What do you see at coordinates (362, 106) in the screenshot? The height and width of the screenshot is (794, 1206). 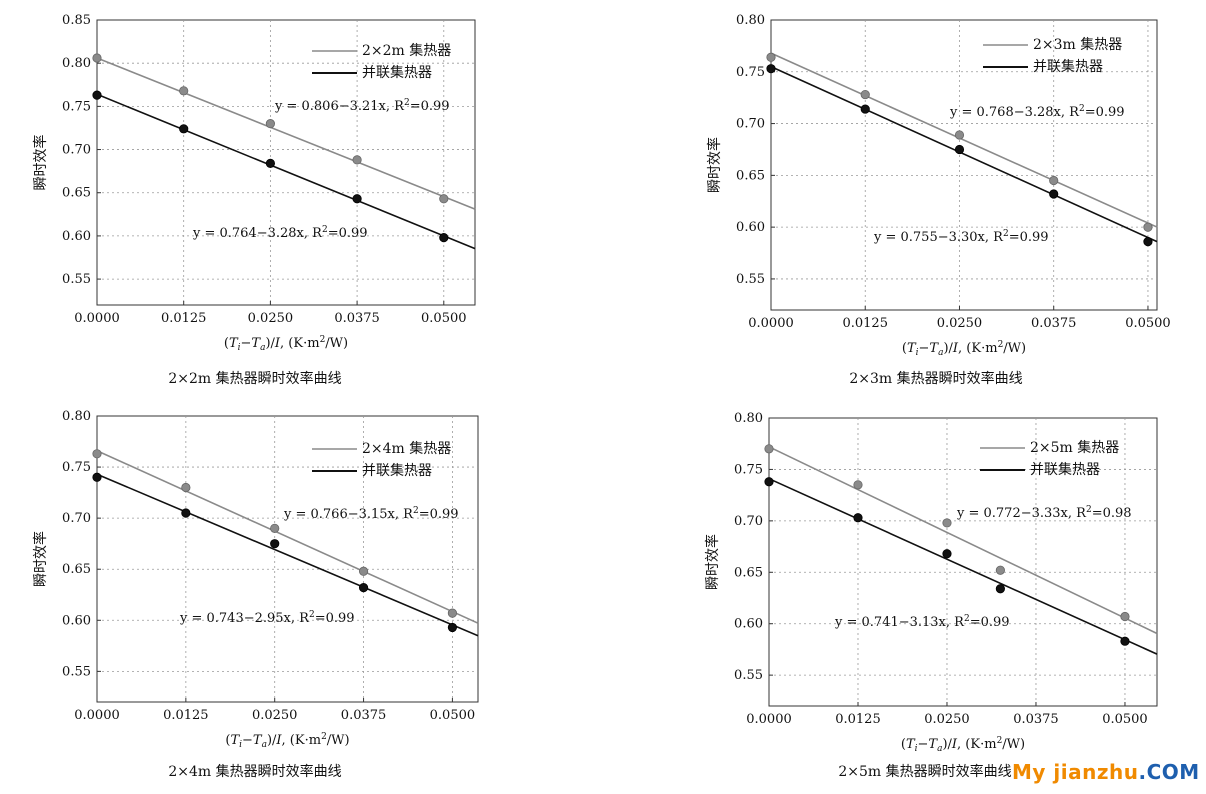 I see `equation-label-series-1: y = 0.806−3.21x, R2=0.99` at bounding box center [362, 106].